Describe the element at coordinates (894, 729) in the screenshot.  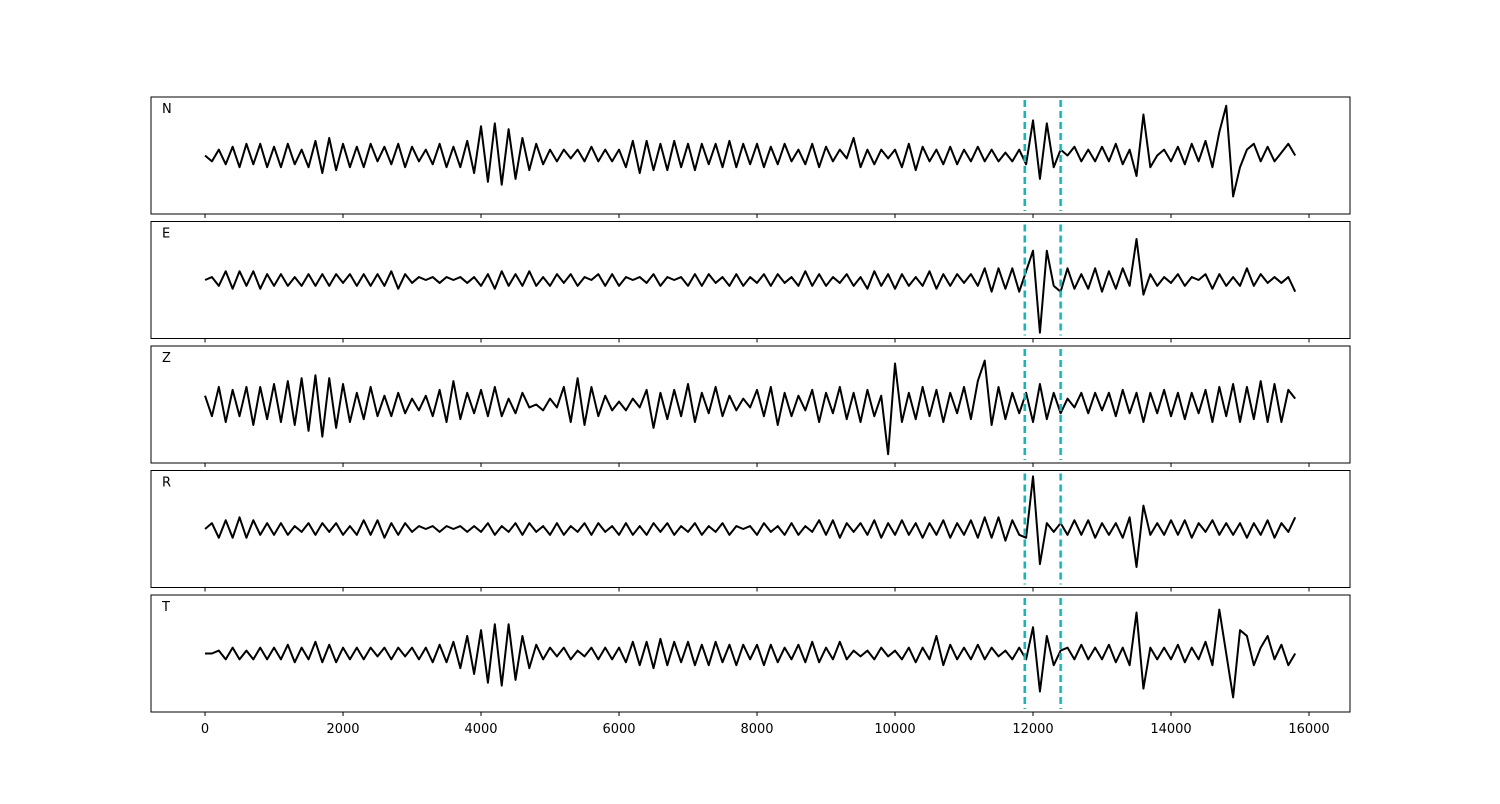
I see `x-tick-label: 10000` at that location.